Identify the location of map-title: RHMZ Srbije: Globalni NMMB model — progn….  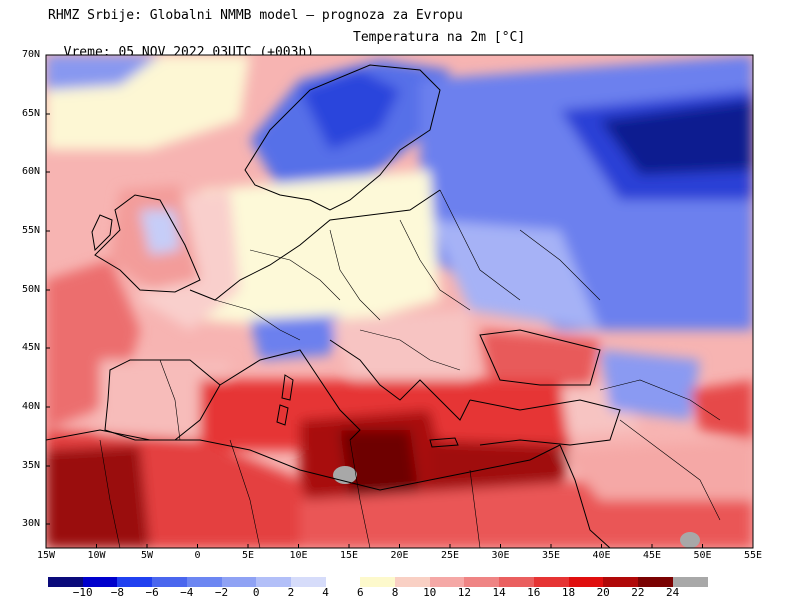
(255, 15).